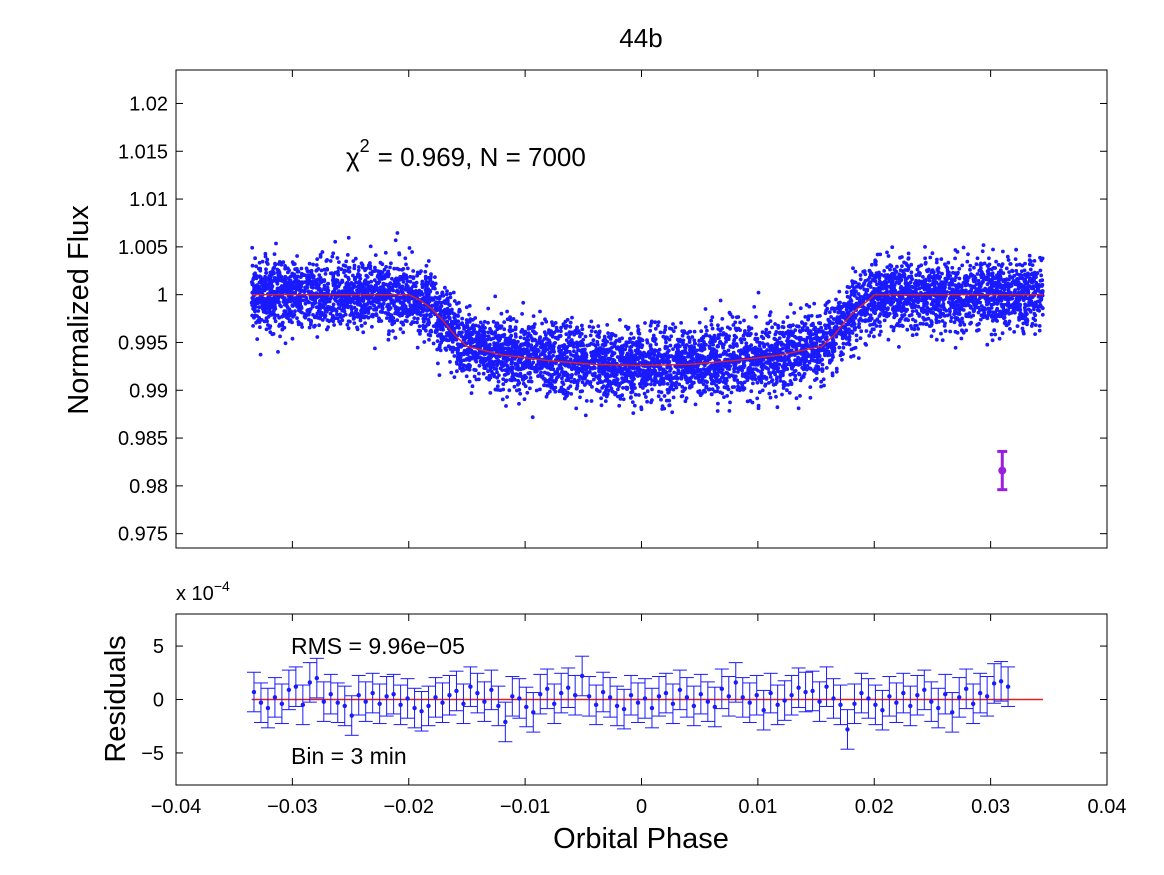  What do you see at coordinates (647, 325) in the screenshot?
I see `flux-data-points` at bounding box center [647, 325].